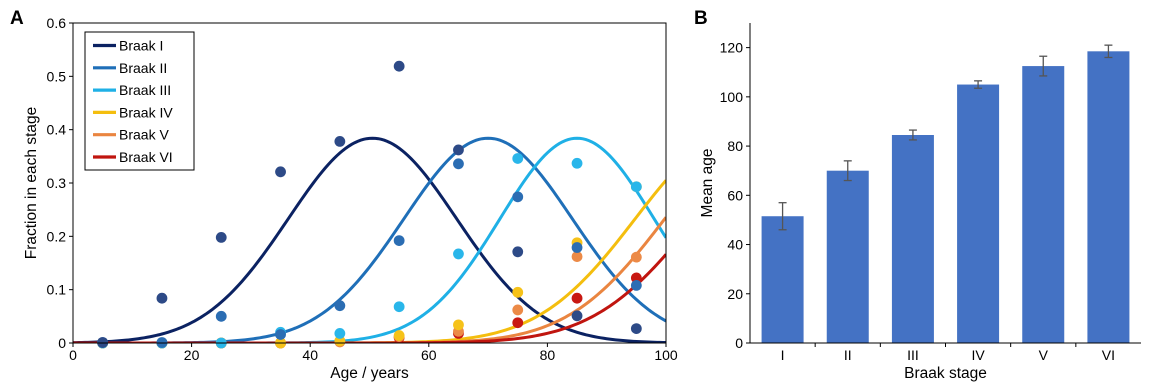 This screenshot has height=390, width=1149. I want to click on panel-a-letter: A, so click(17, 18).